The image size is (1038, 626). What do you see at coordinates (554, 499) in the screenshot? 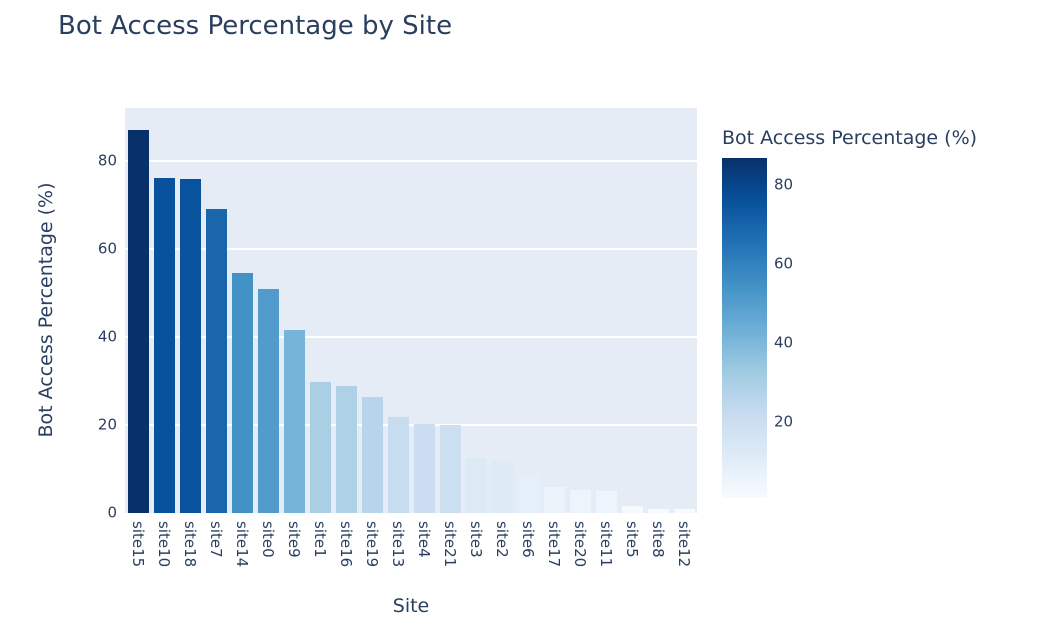
I see `bar-site17` at bounding box center [554, 499].